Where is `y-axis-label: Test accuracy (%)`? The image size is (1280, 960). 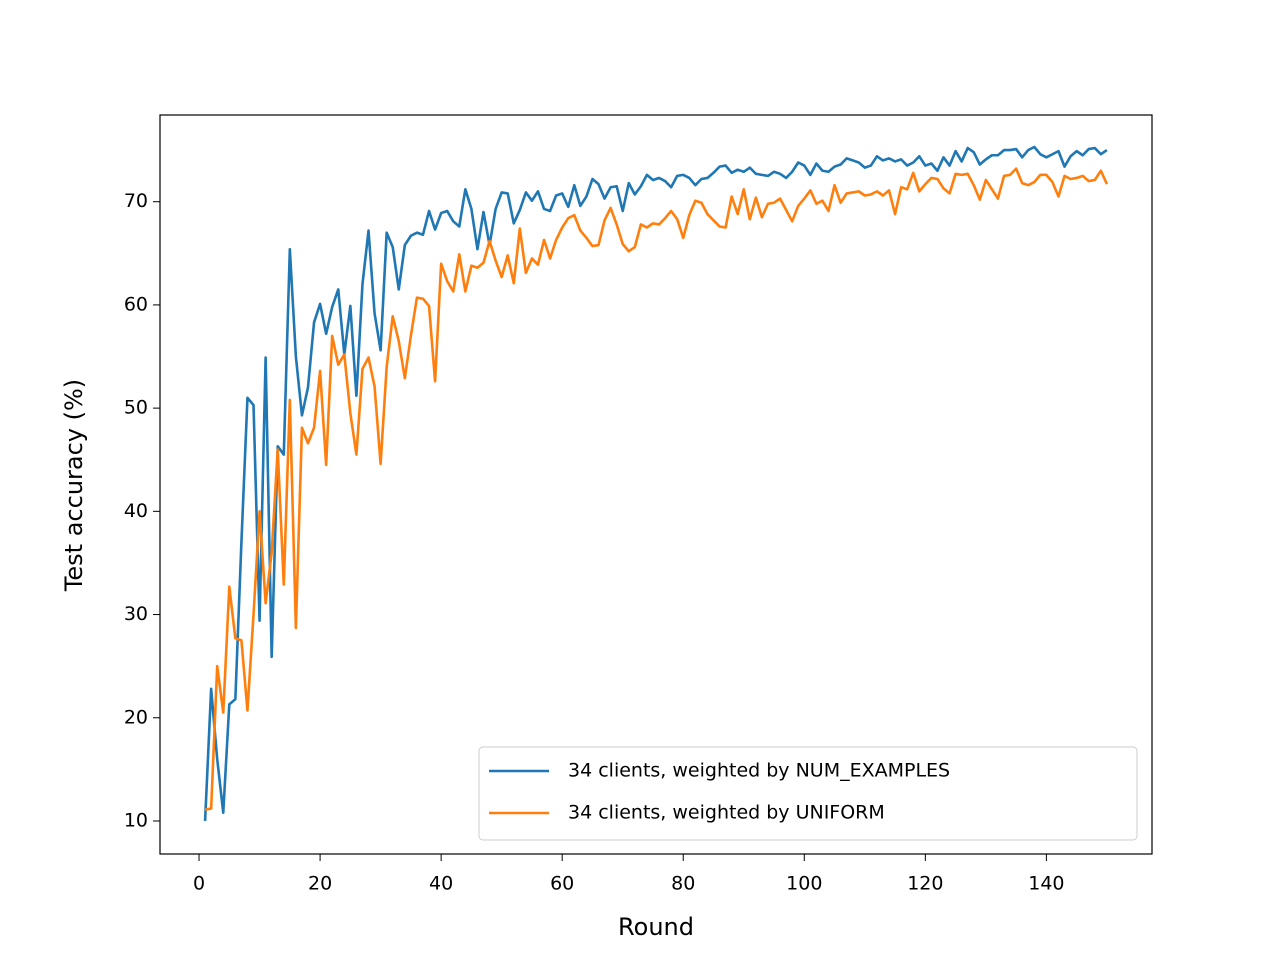 y-axis-label: Test accuracy (%) is located at coordinates (74, 485).